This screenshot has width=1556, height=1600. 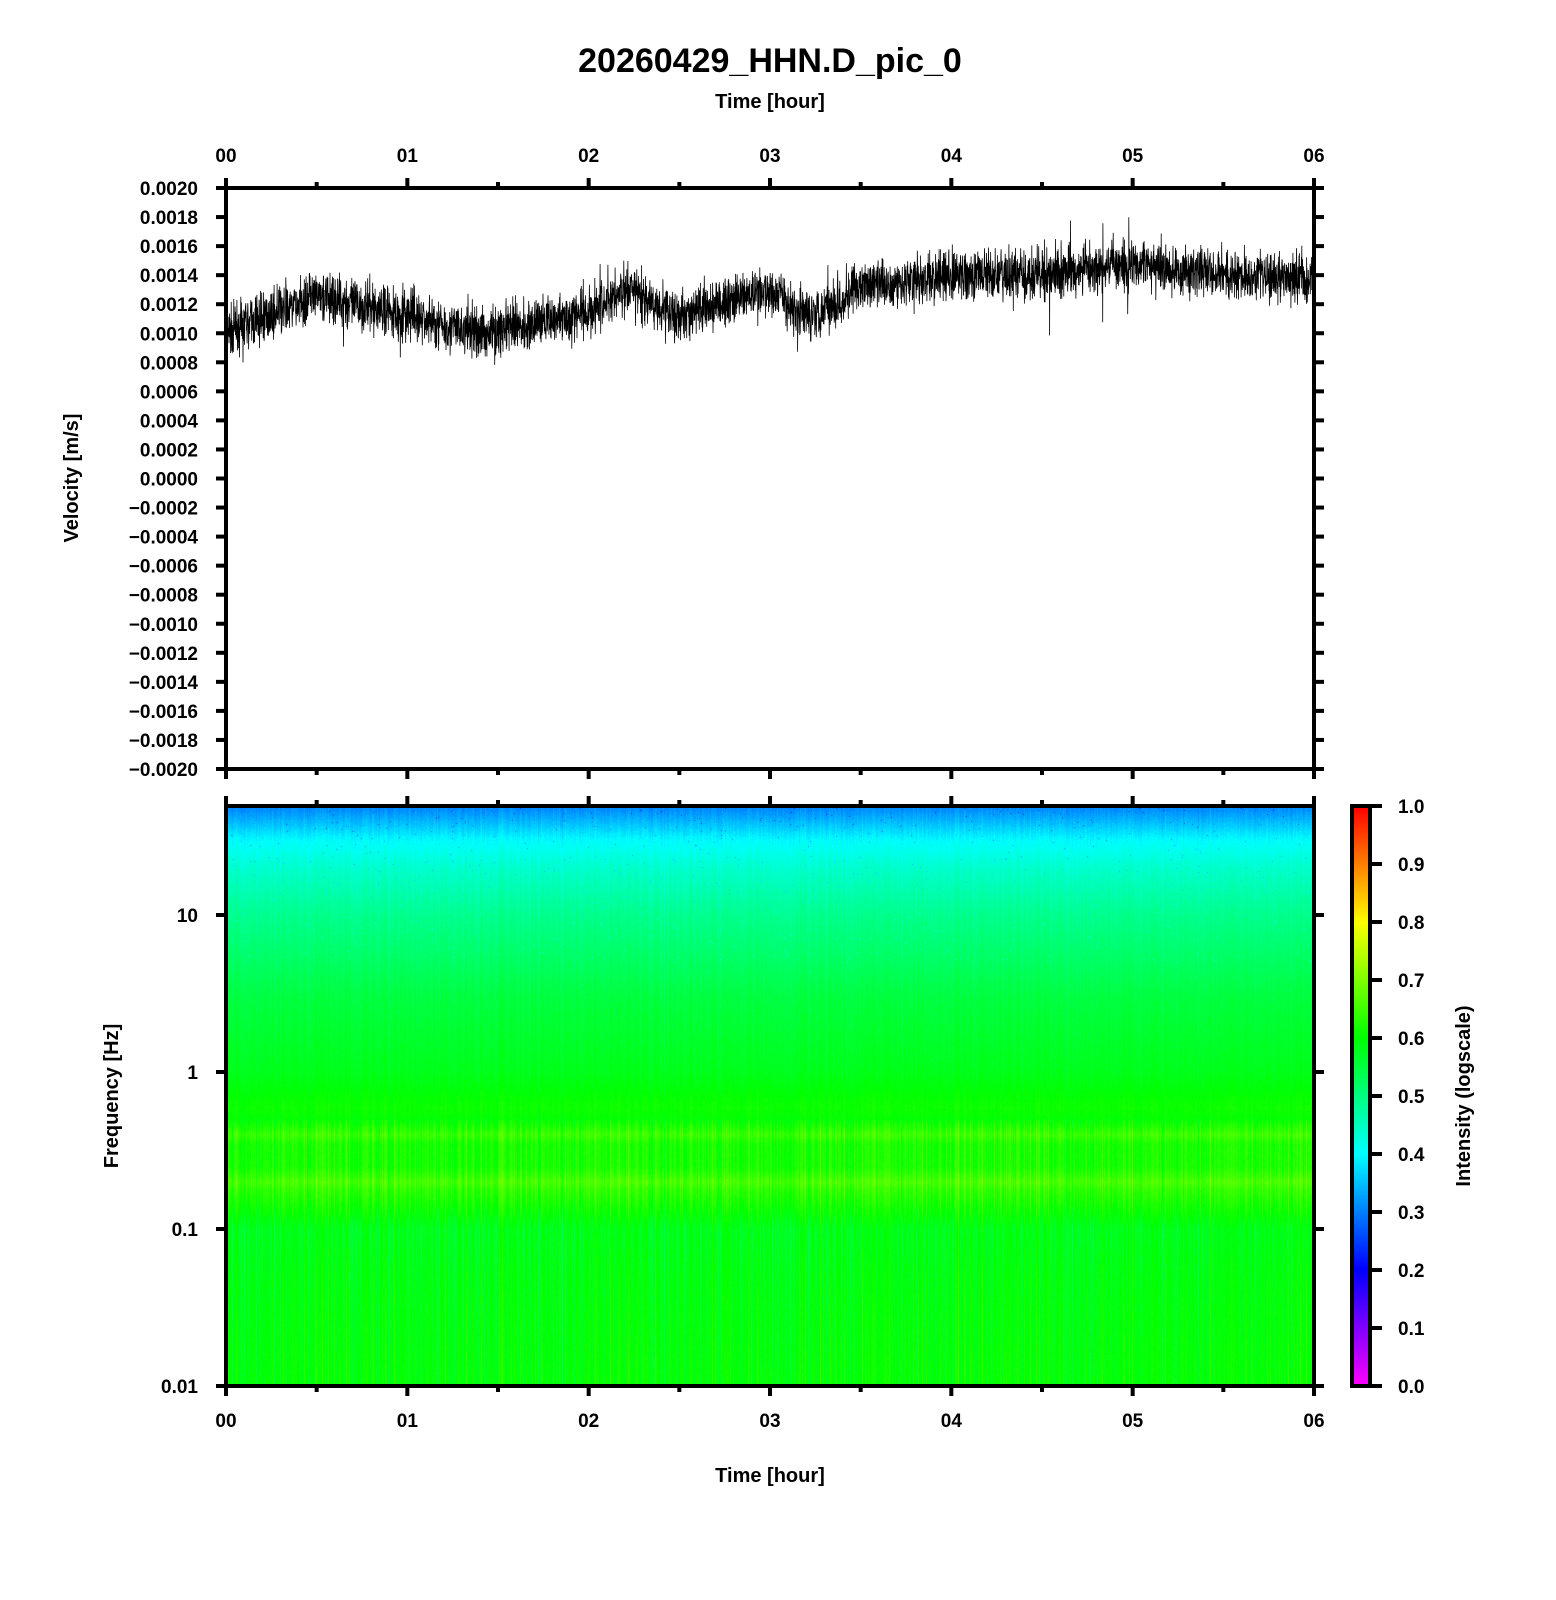 I want to click on top-x-tick-label: 01, so click(x=408, y=156).